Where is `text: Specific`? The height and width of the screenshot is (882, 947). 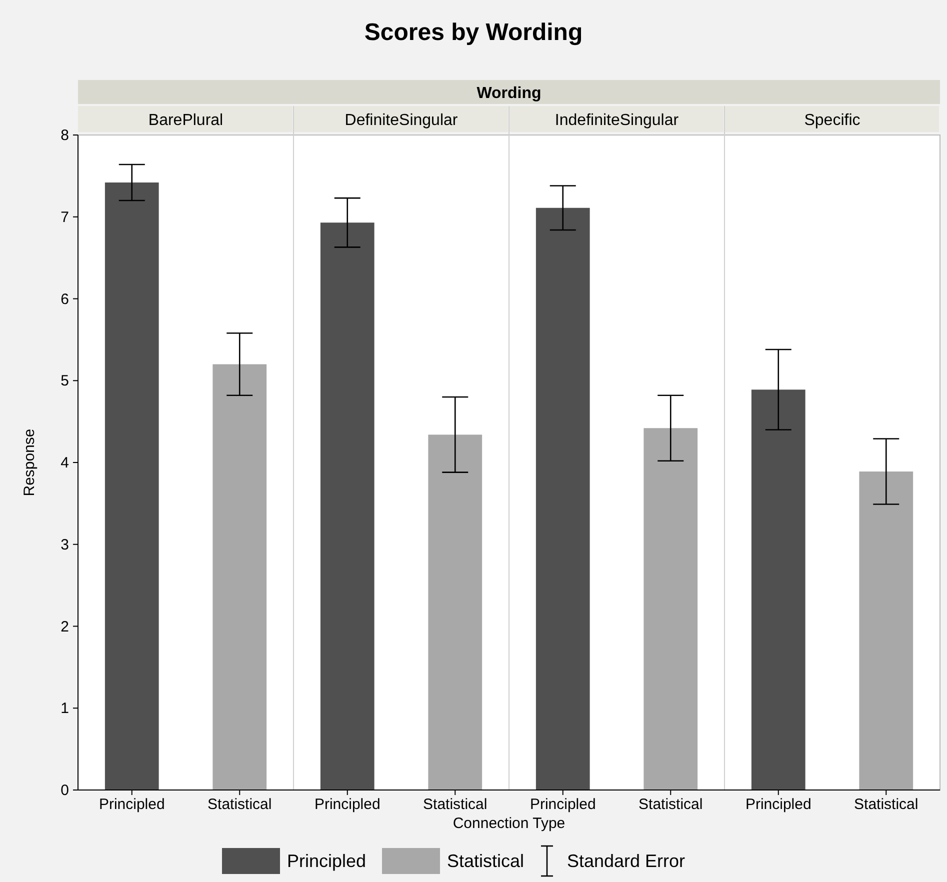
text: Specific is located at coordinates (832, 120).